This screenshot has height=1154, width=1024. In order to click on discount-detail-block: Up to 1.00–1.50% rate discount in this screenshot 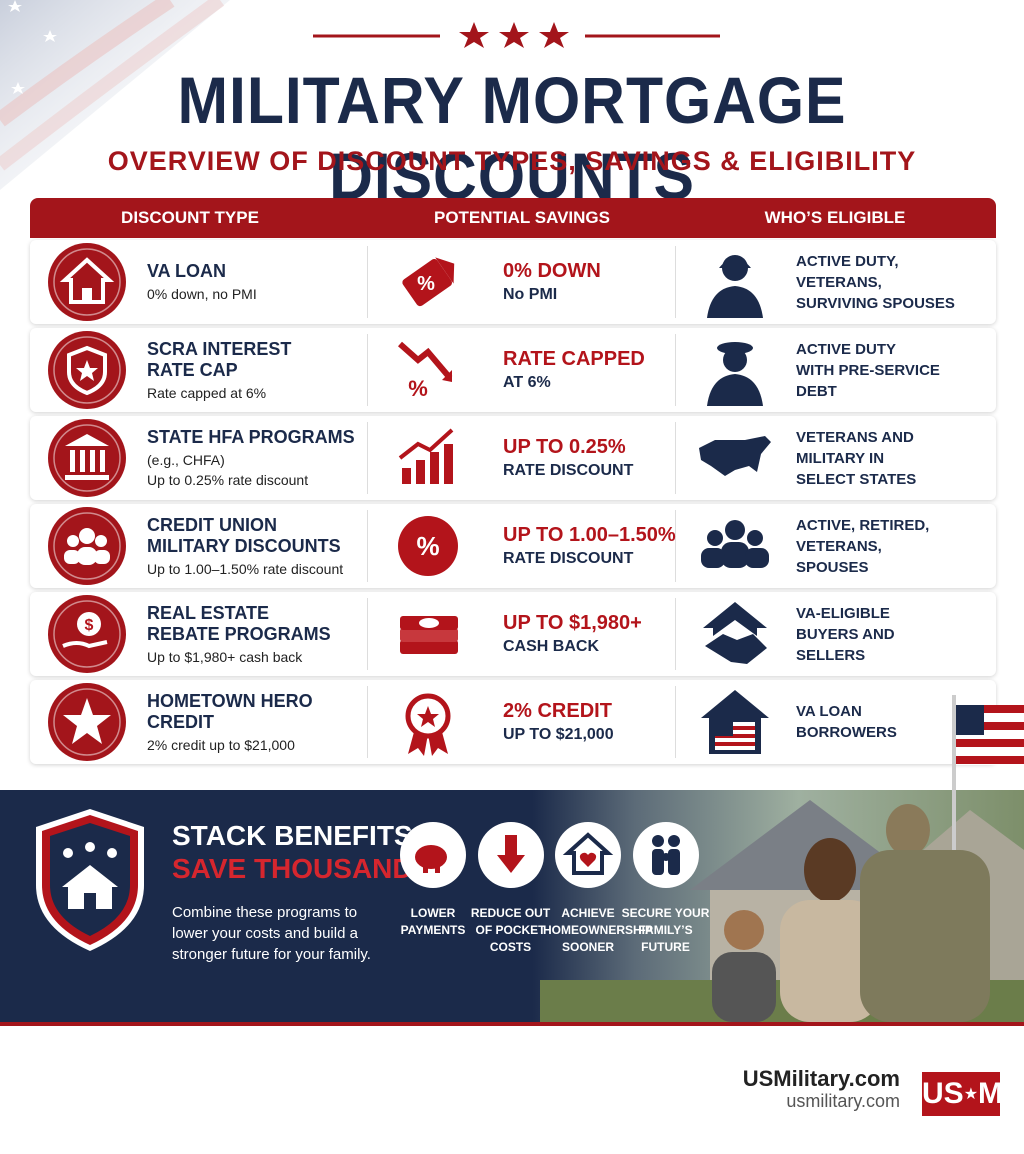, I will do `click(245, 569)`.